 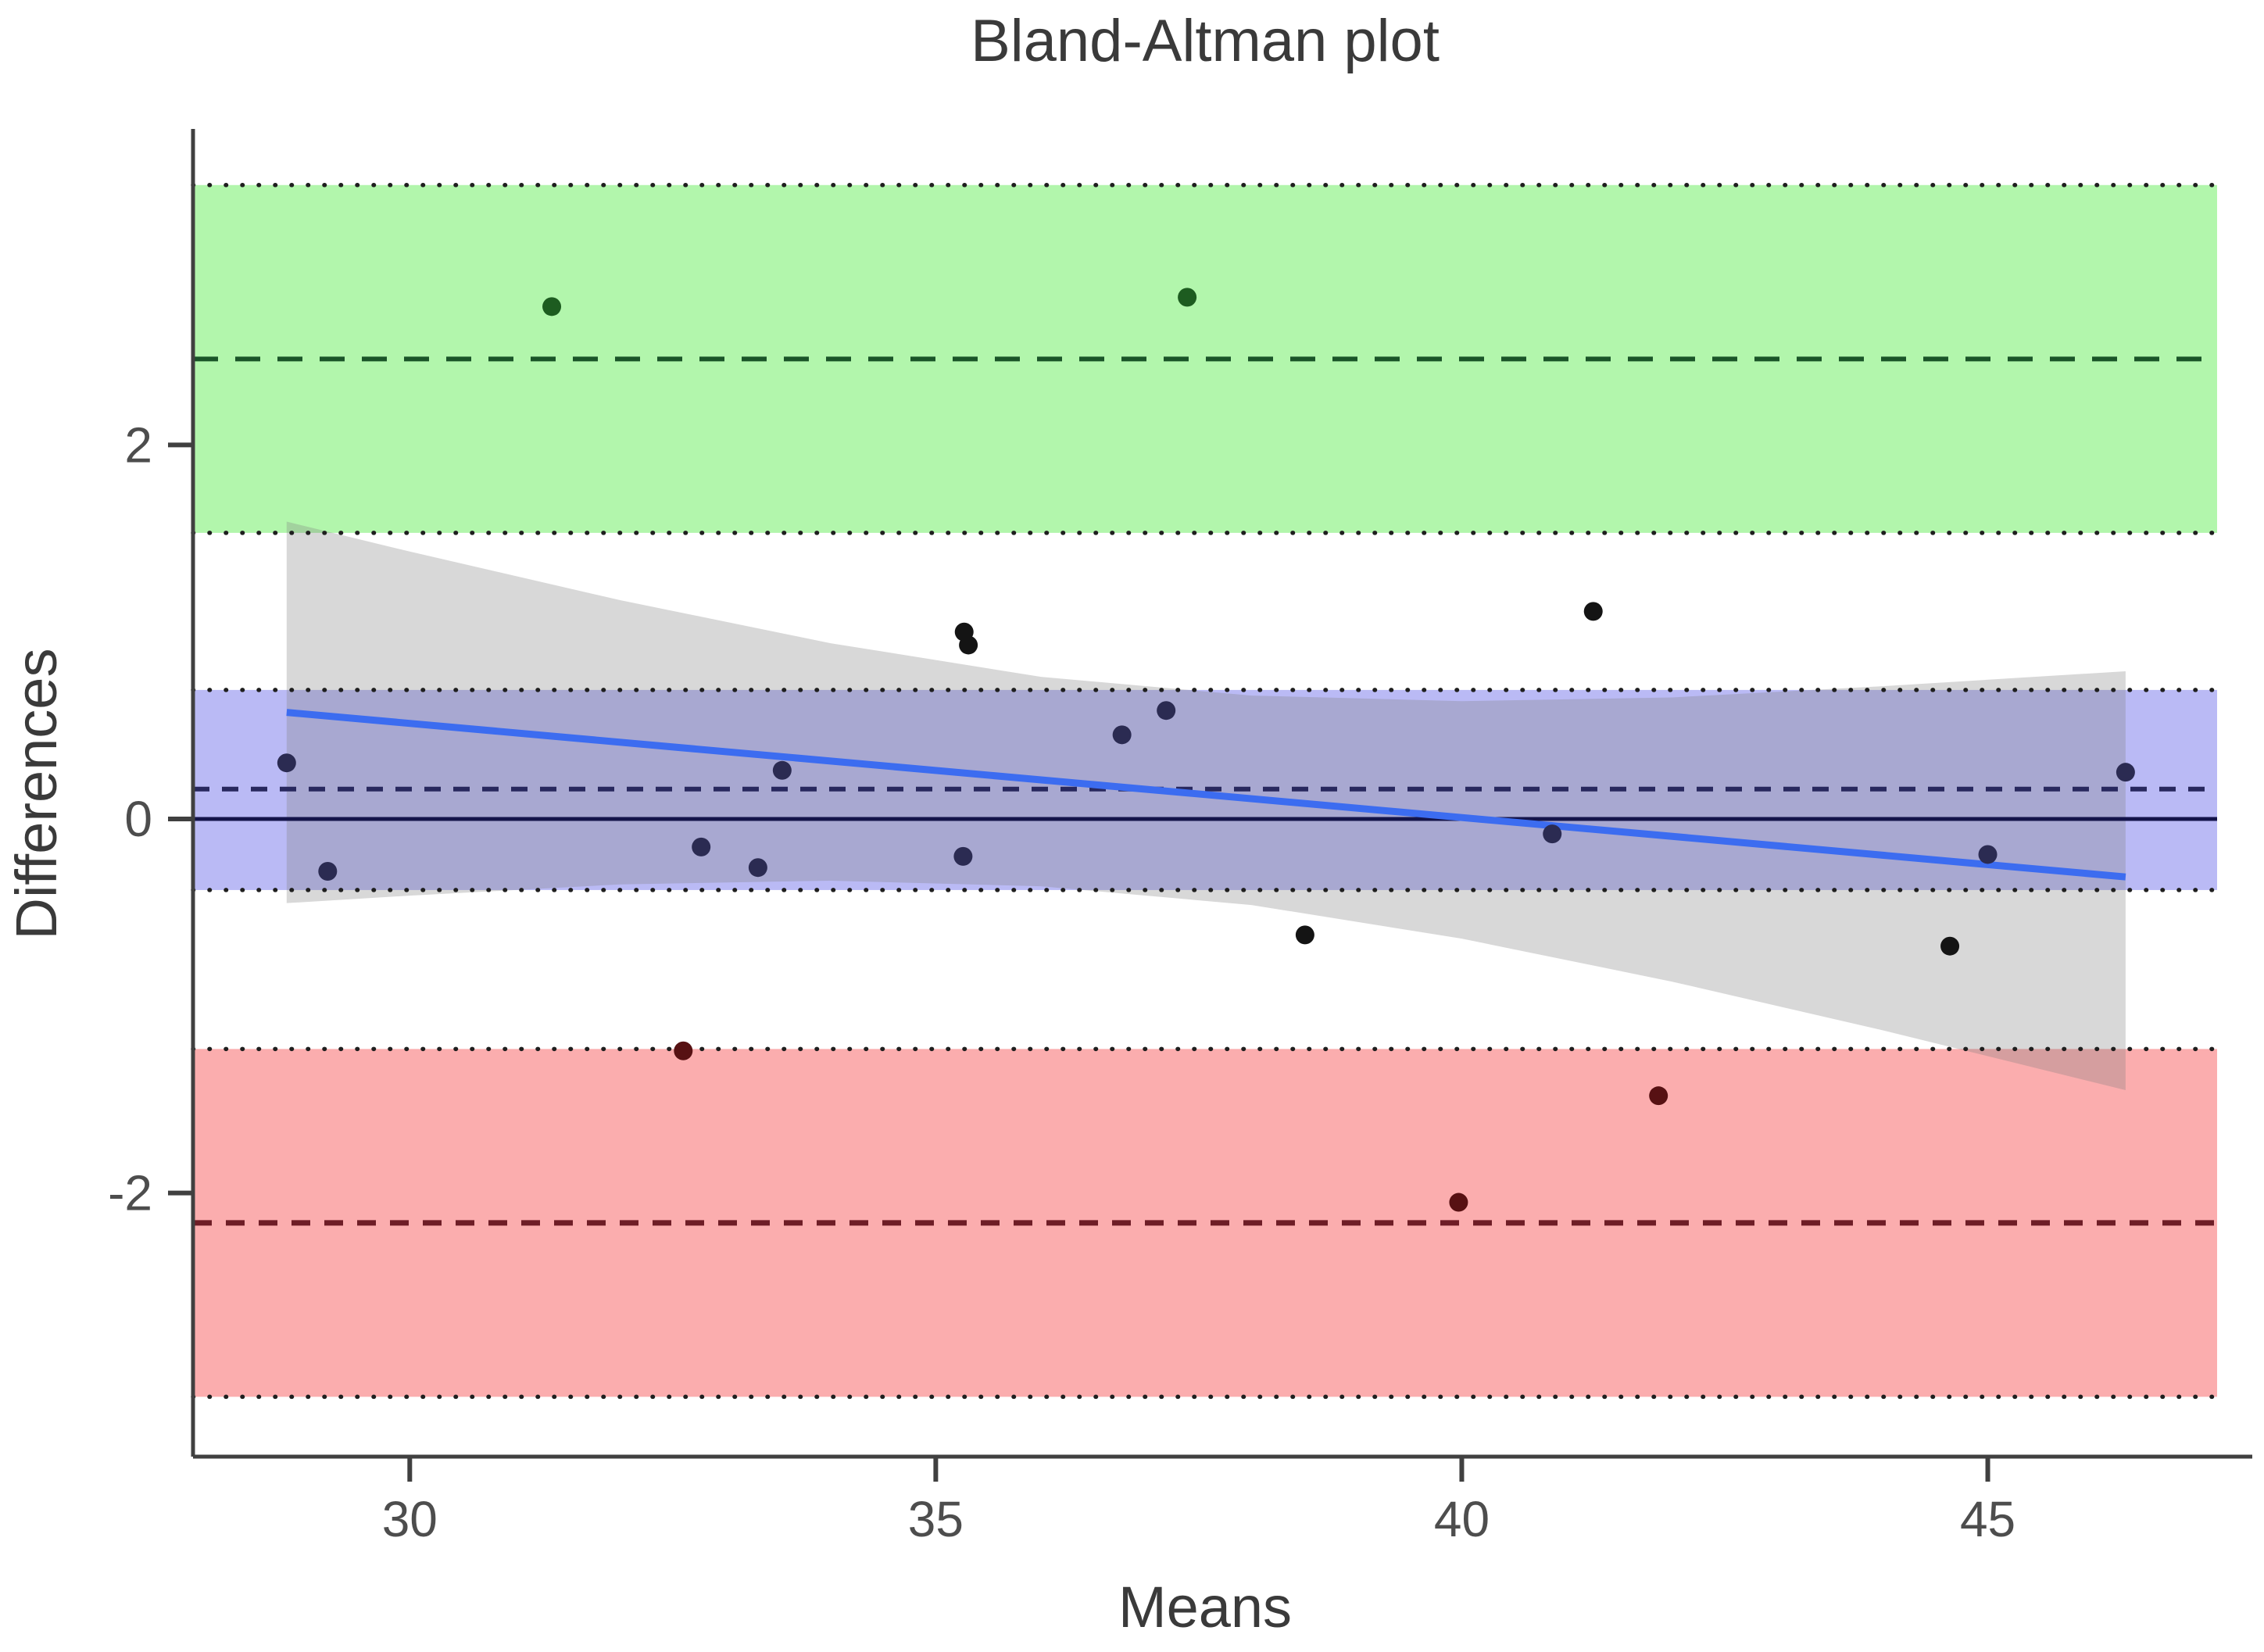 I want to click on y-tick-label: -2, so click(x=130, y=1193).